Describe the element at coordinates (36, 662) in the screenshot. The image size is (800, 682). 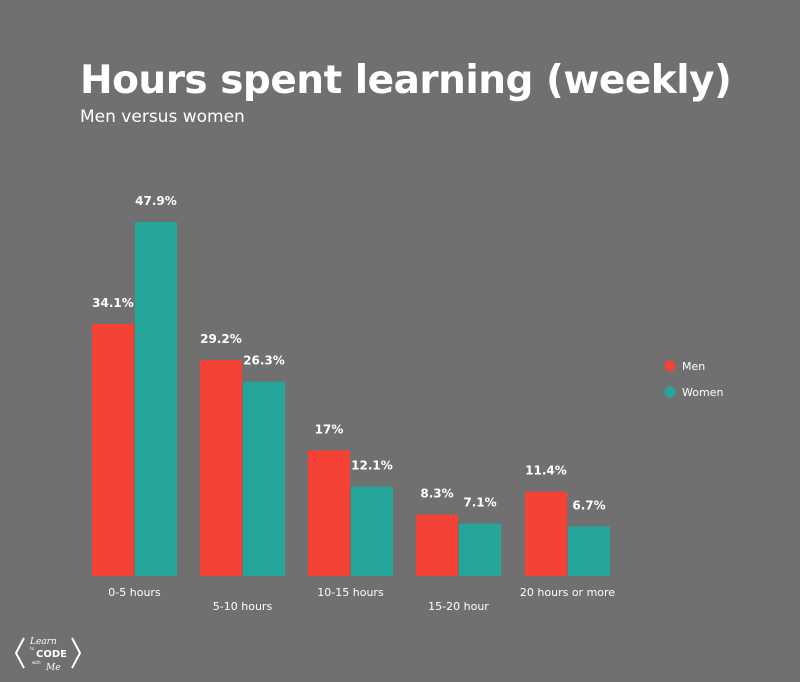
I see `svg-text: with` at that location.